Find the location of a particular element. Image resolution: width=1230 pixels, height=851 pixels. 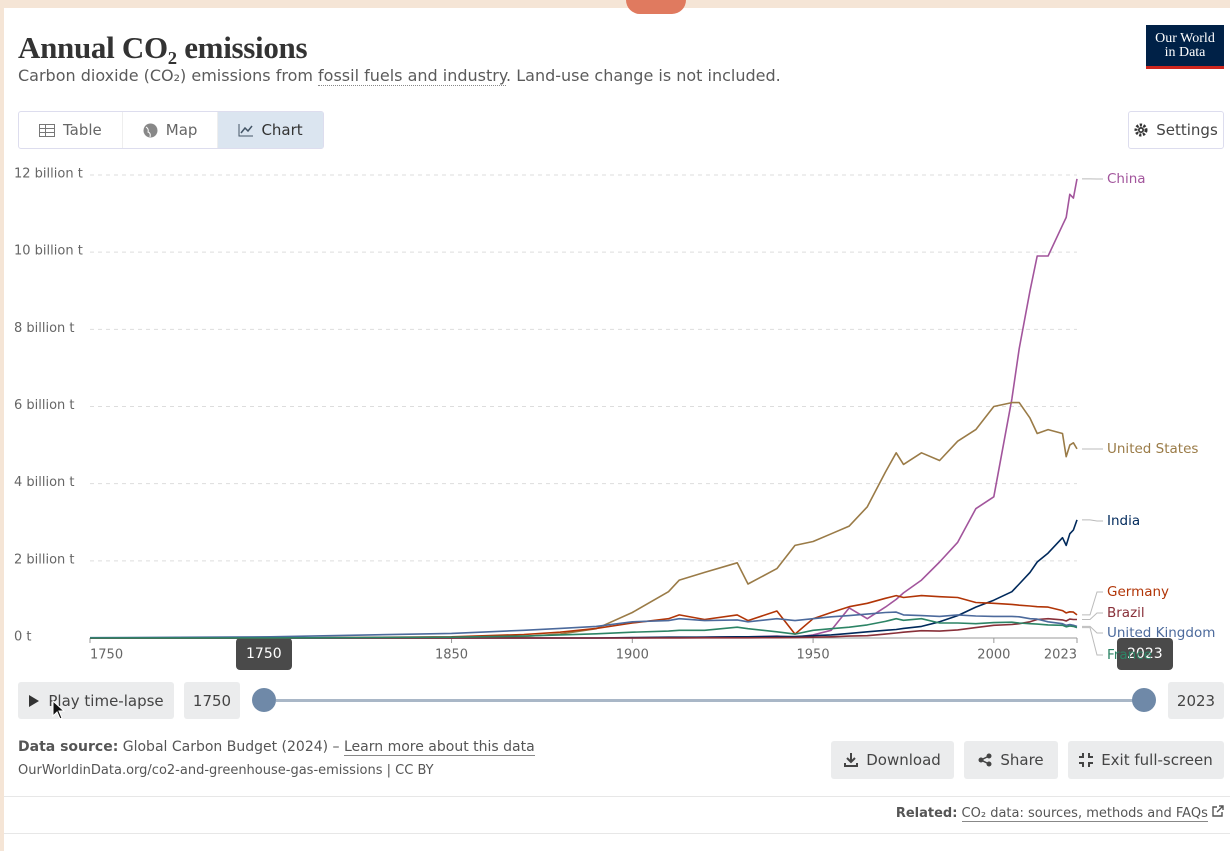

year-label: 1750 is located at coordinates (212, 700).